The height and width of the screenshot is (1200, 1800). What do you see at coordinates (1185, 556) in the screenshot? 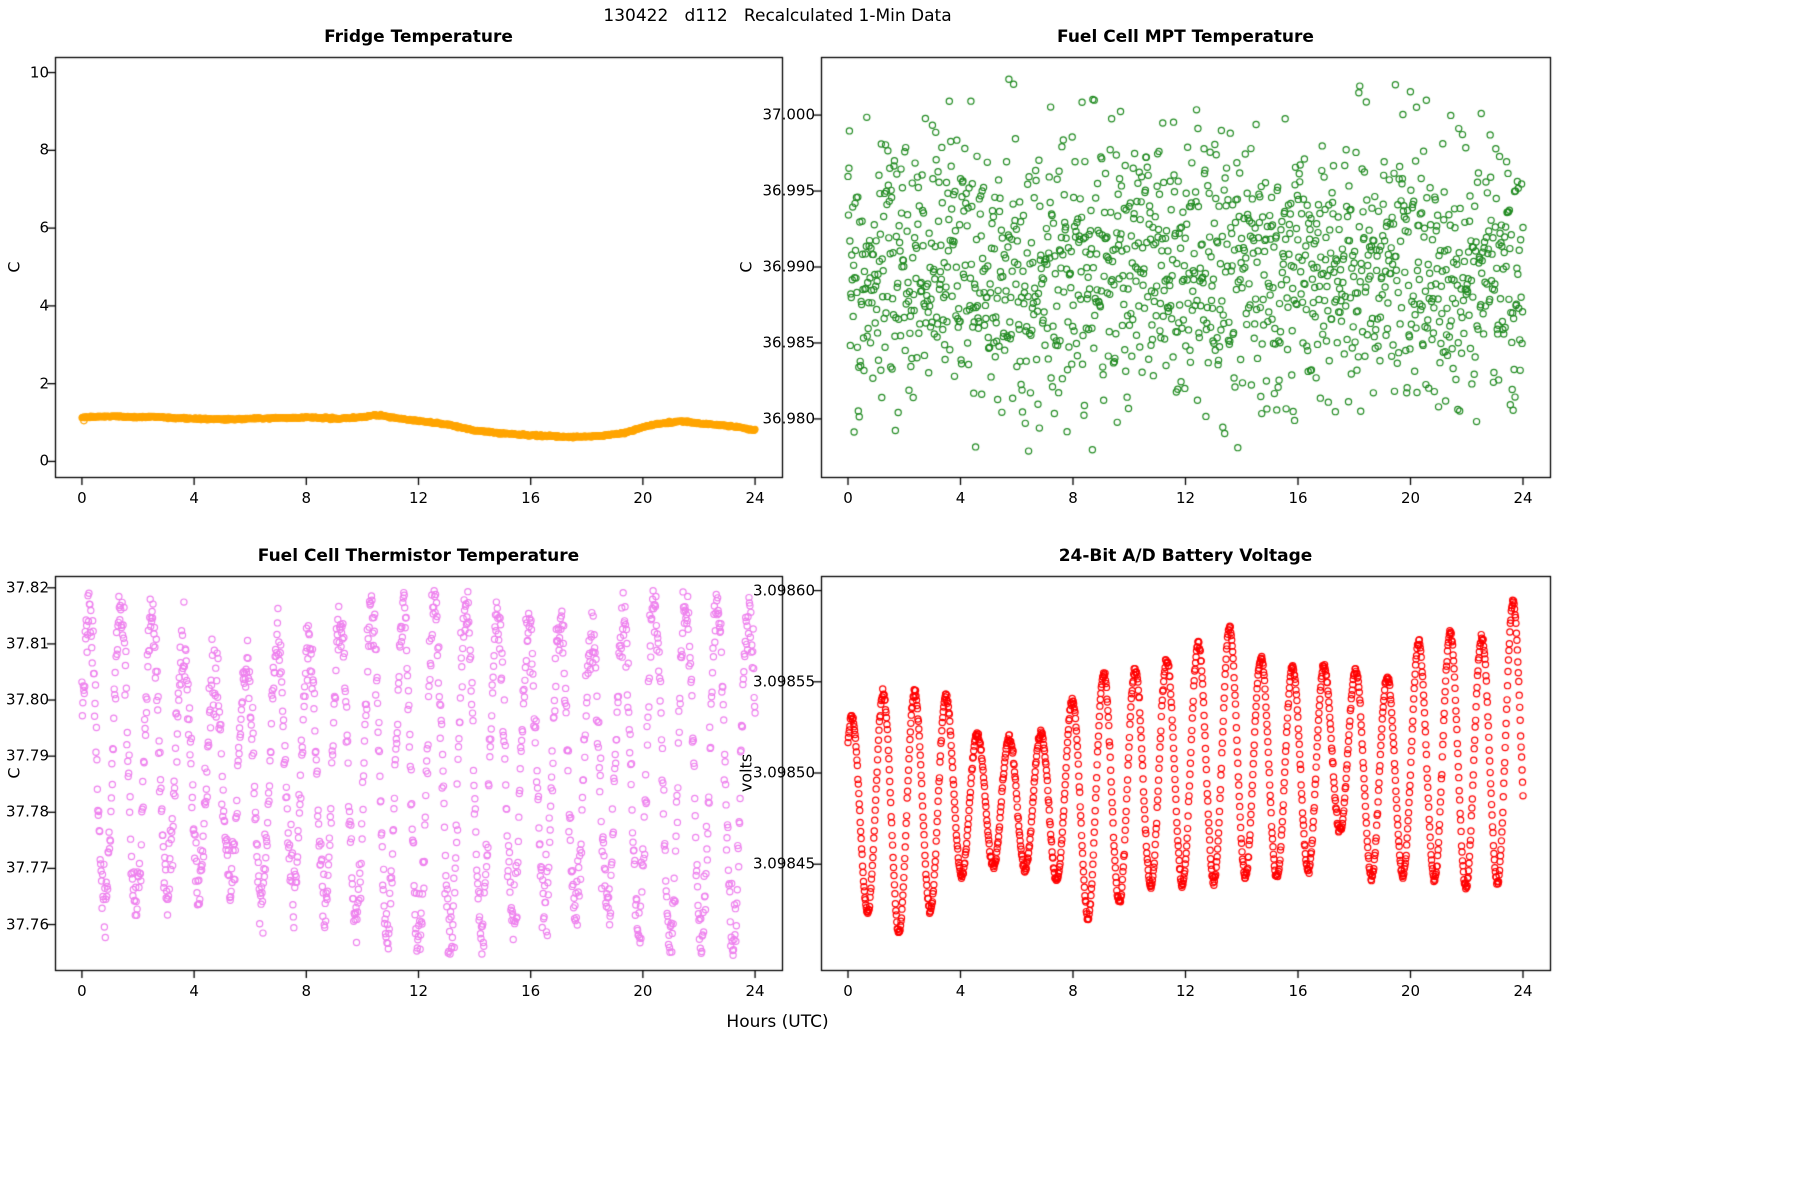
I see `panel-title: 24-Bit A/D Battery Voltage` at bounding box center [1185, 556].